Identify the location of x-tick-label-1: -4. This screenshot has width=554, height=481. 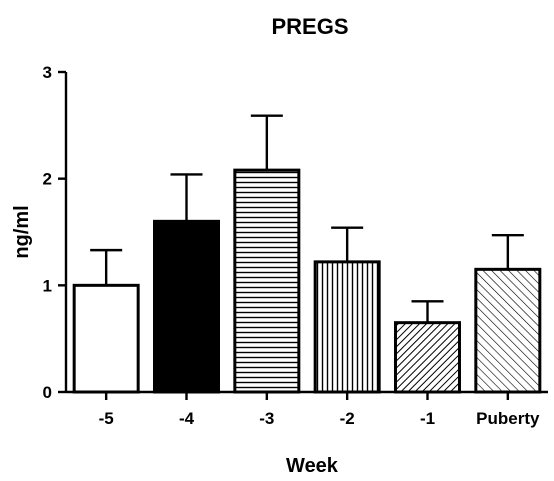
(187, 418).